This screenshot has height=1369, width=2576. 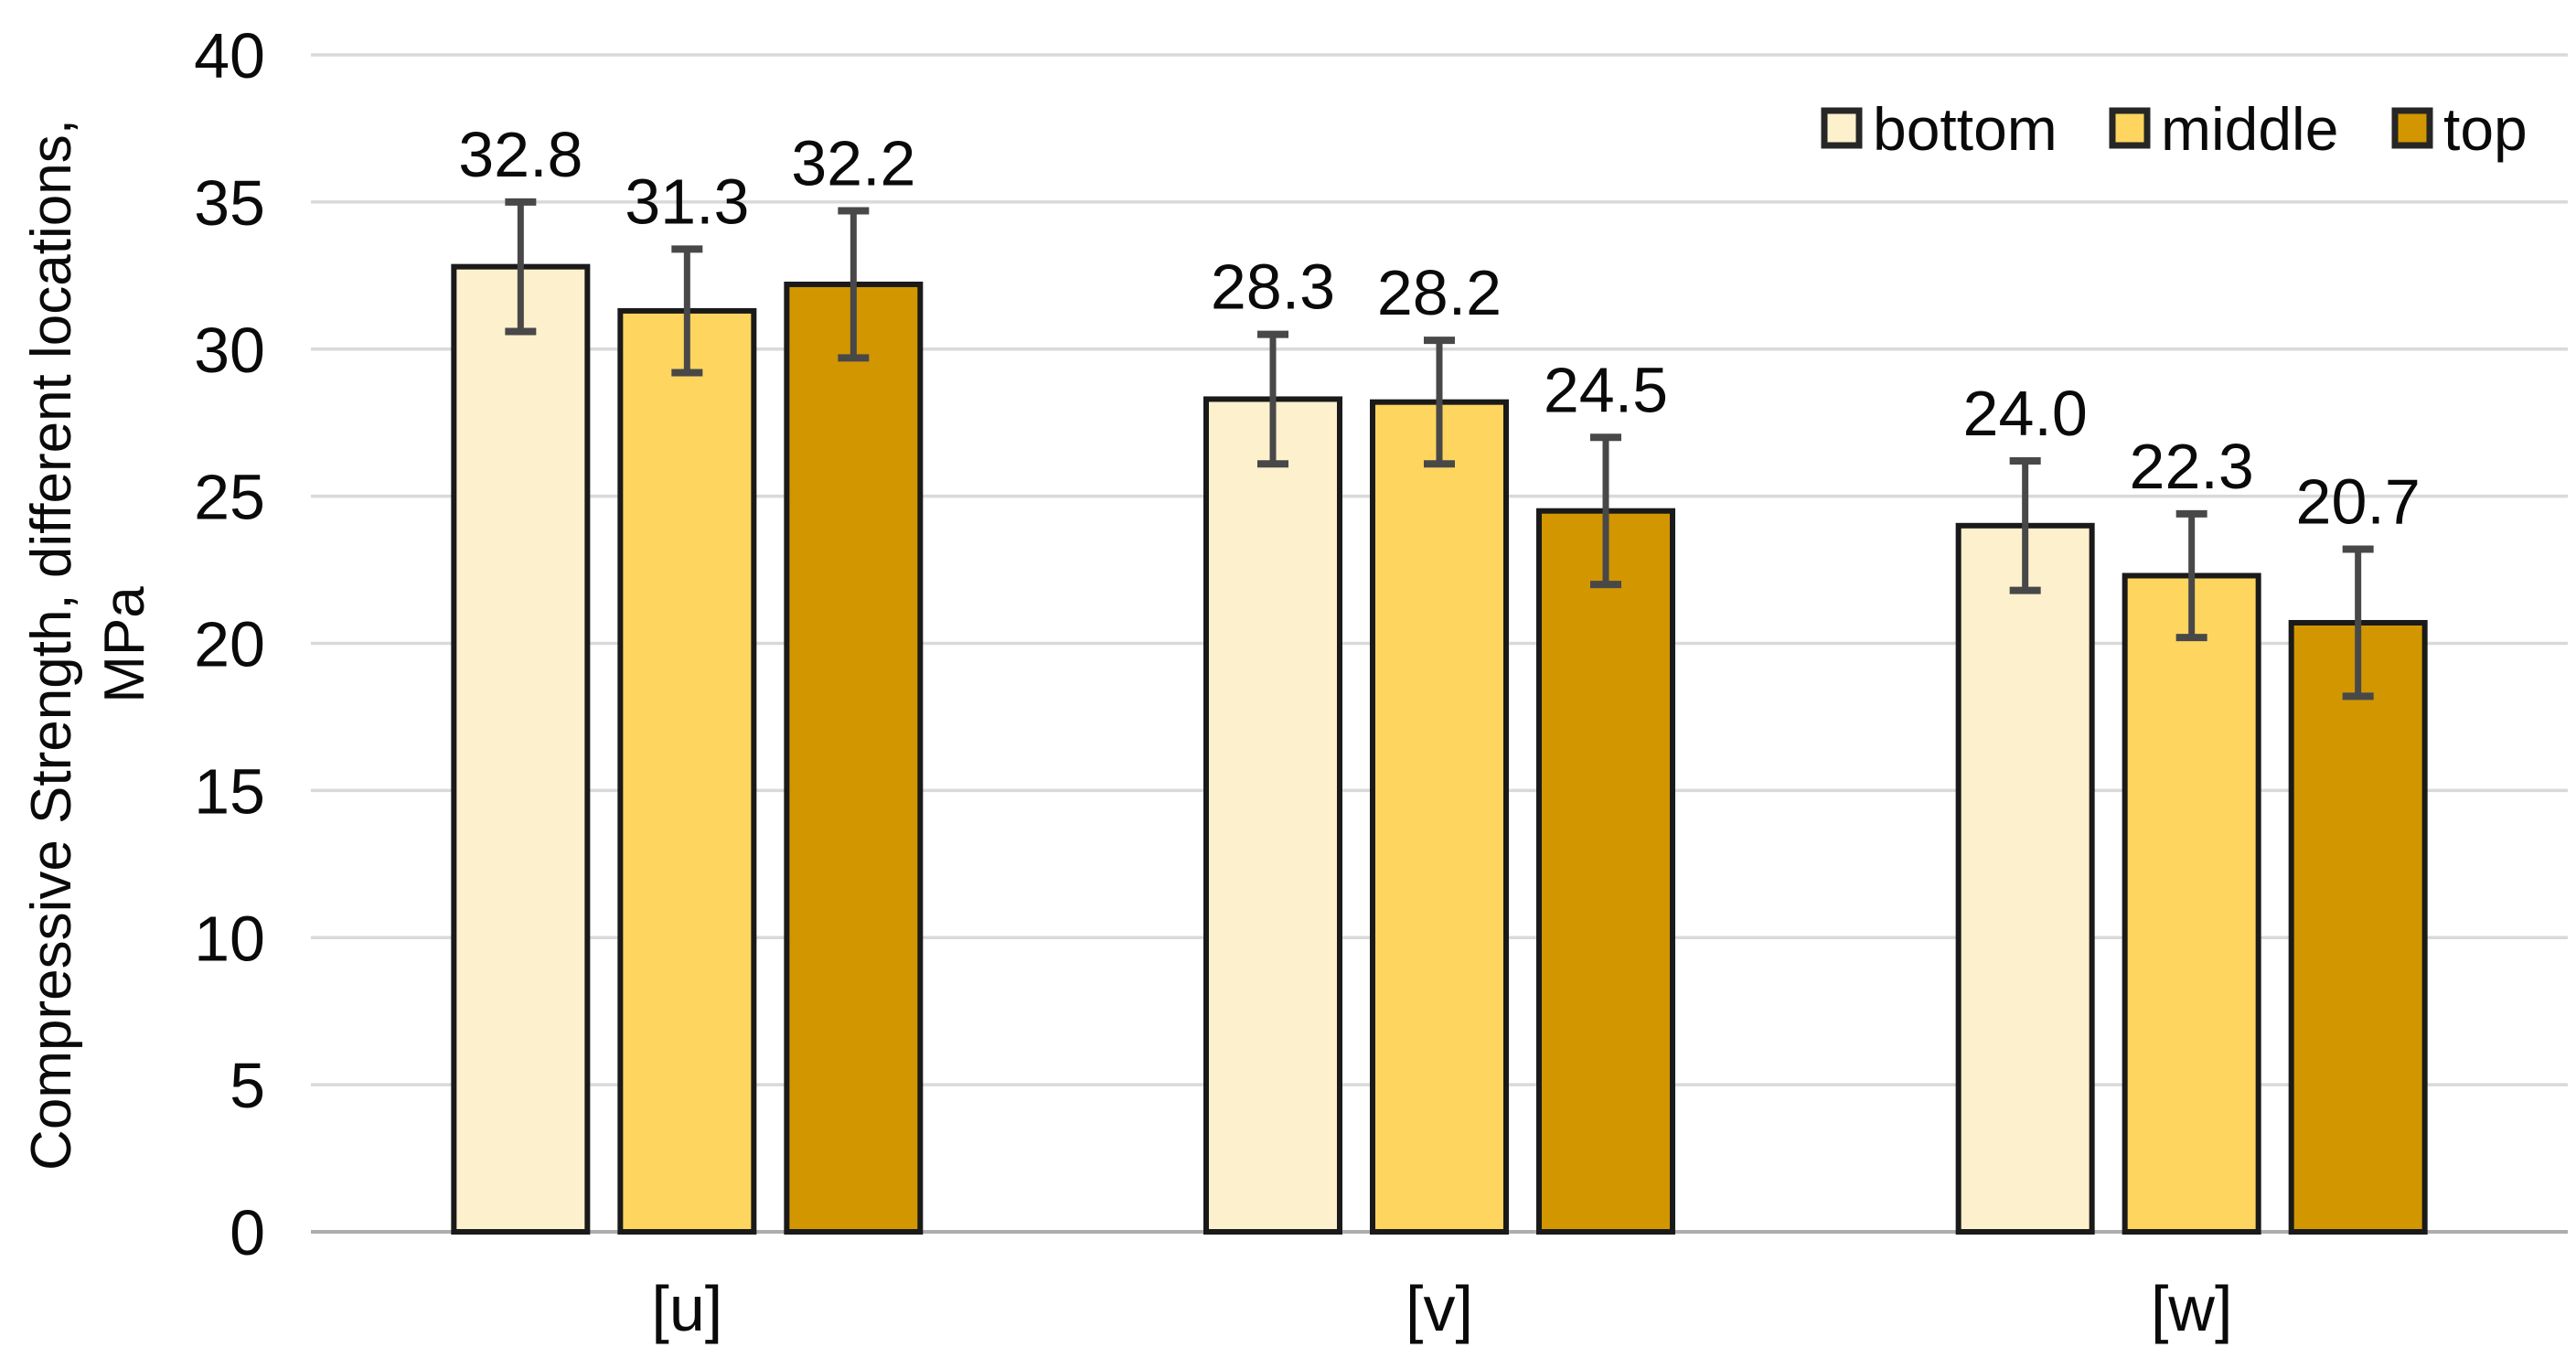 I want to click on data-label: 32.8, so click(x=520, y=154).